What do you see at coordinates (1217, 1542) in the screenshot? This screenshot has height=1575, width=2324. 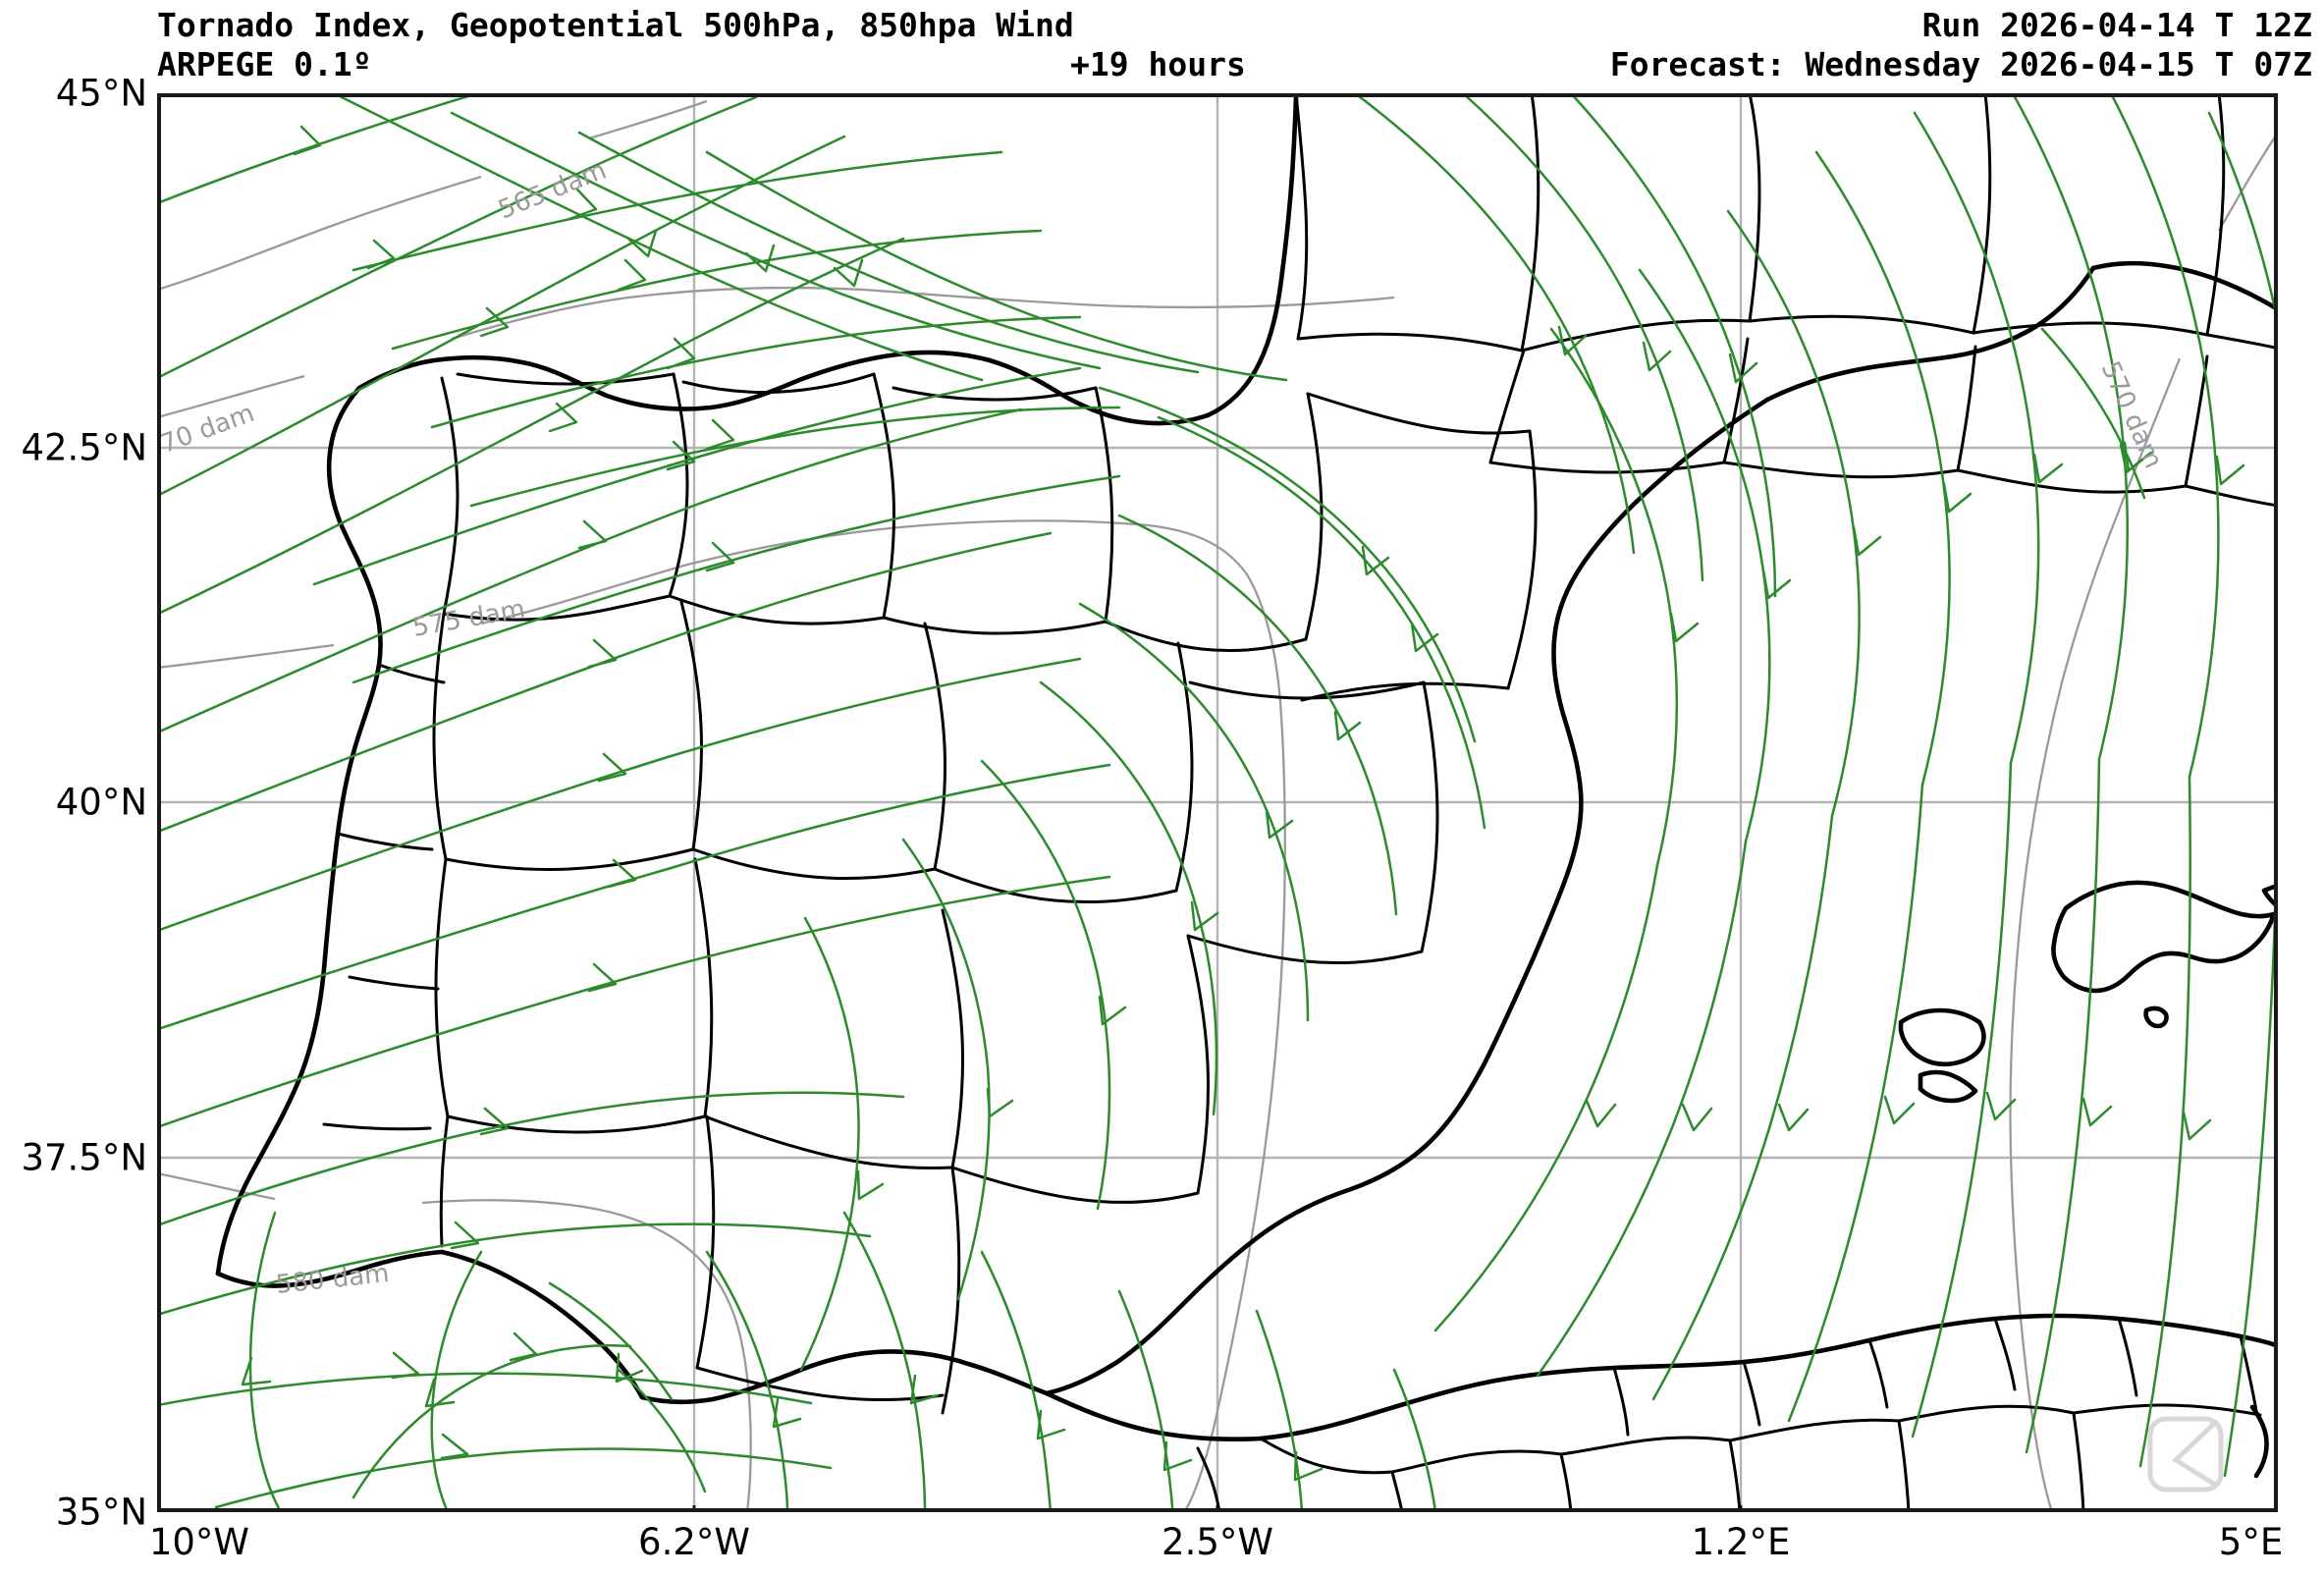 I see `x-tick-label-2-5w: 2.5°W` at bounding box center [1217, 1542].